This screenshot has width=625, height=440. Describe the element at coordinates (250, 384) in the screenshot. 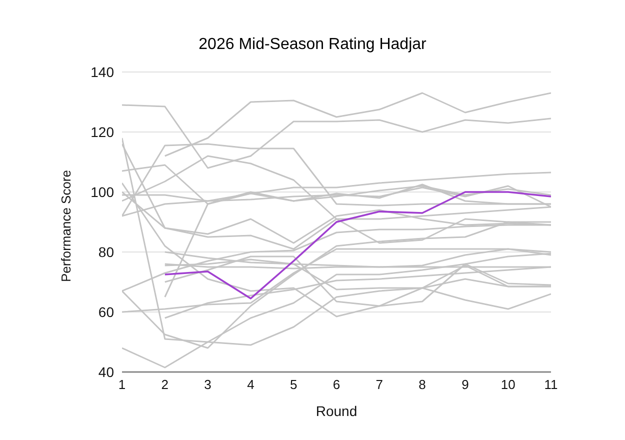

I see `x-tick-label: 4` at that location.